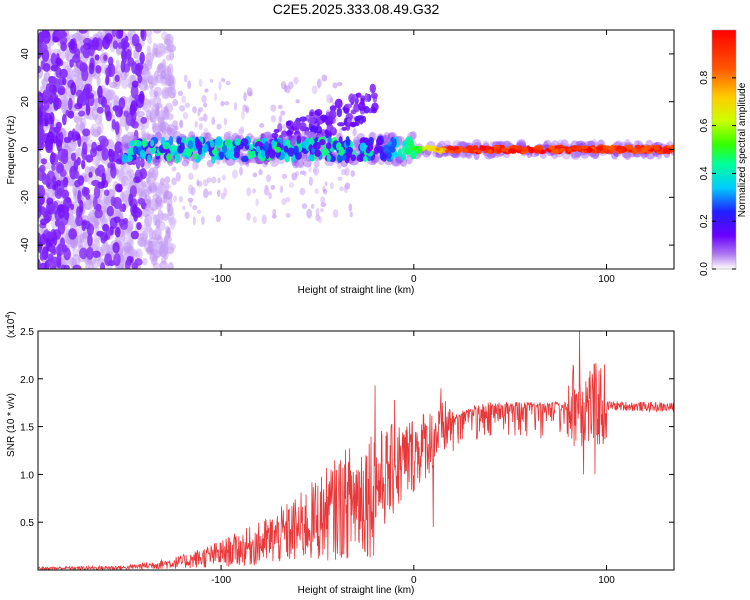 This screenshot has height=600, width=750. What do you see at coordinates (8, 317) in the screenshot?
I see `snr-y-scale-exp: 4` at bounding box center [8, 317].